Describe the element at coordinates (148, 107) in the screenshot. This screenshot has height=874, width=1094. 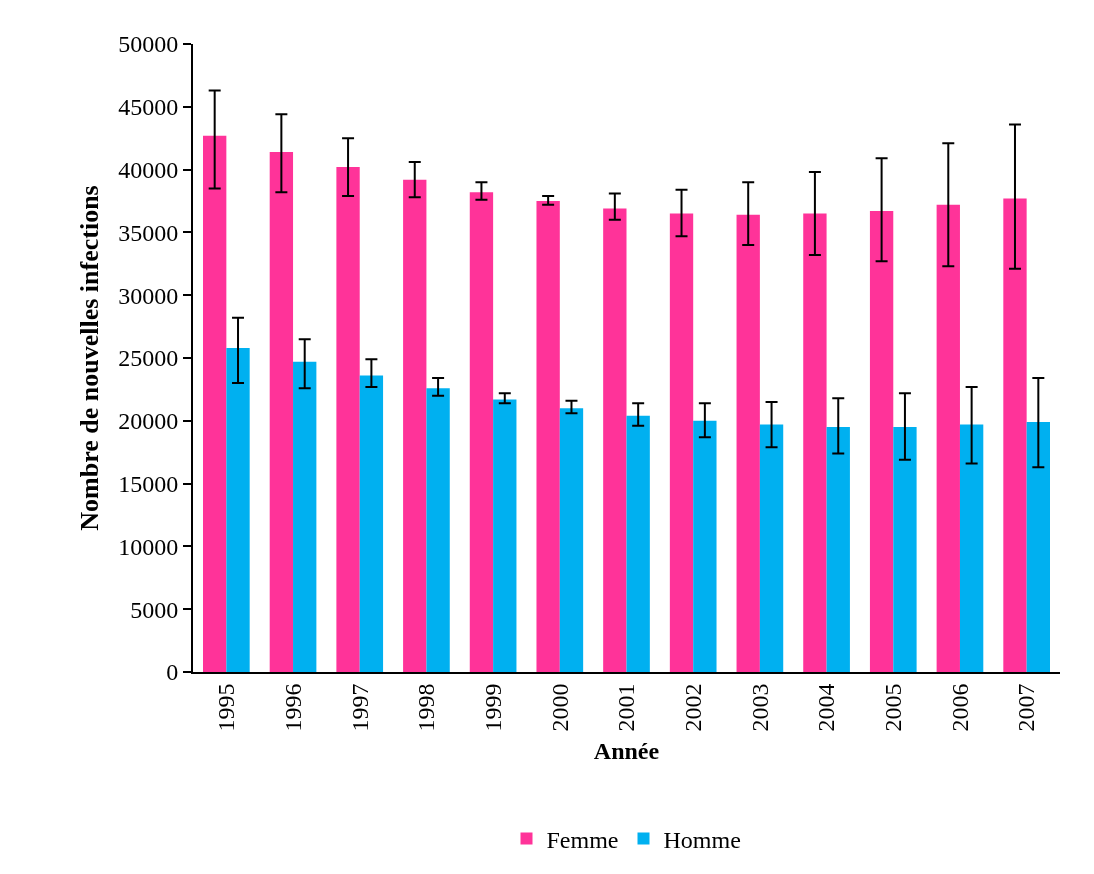
I see `y-tick-label: 45000` at that location.